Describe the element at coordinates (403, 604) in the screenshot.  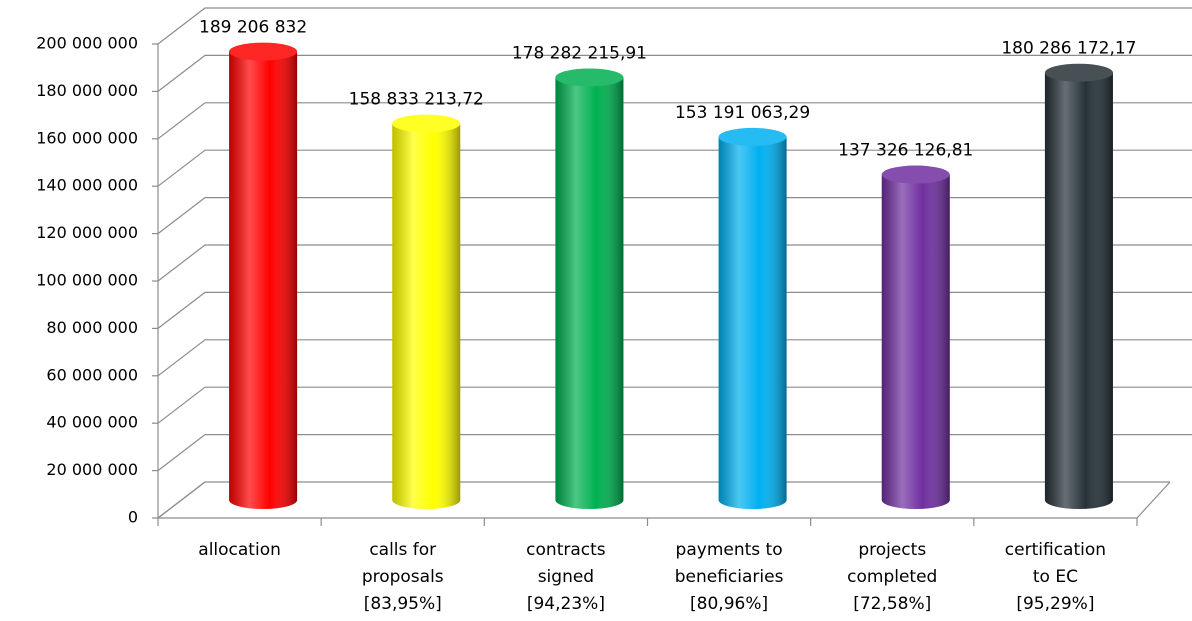
I see `x-tick-label: [83,95%]` at that location.